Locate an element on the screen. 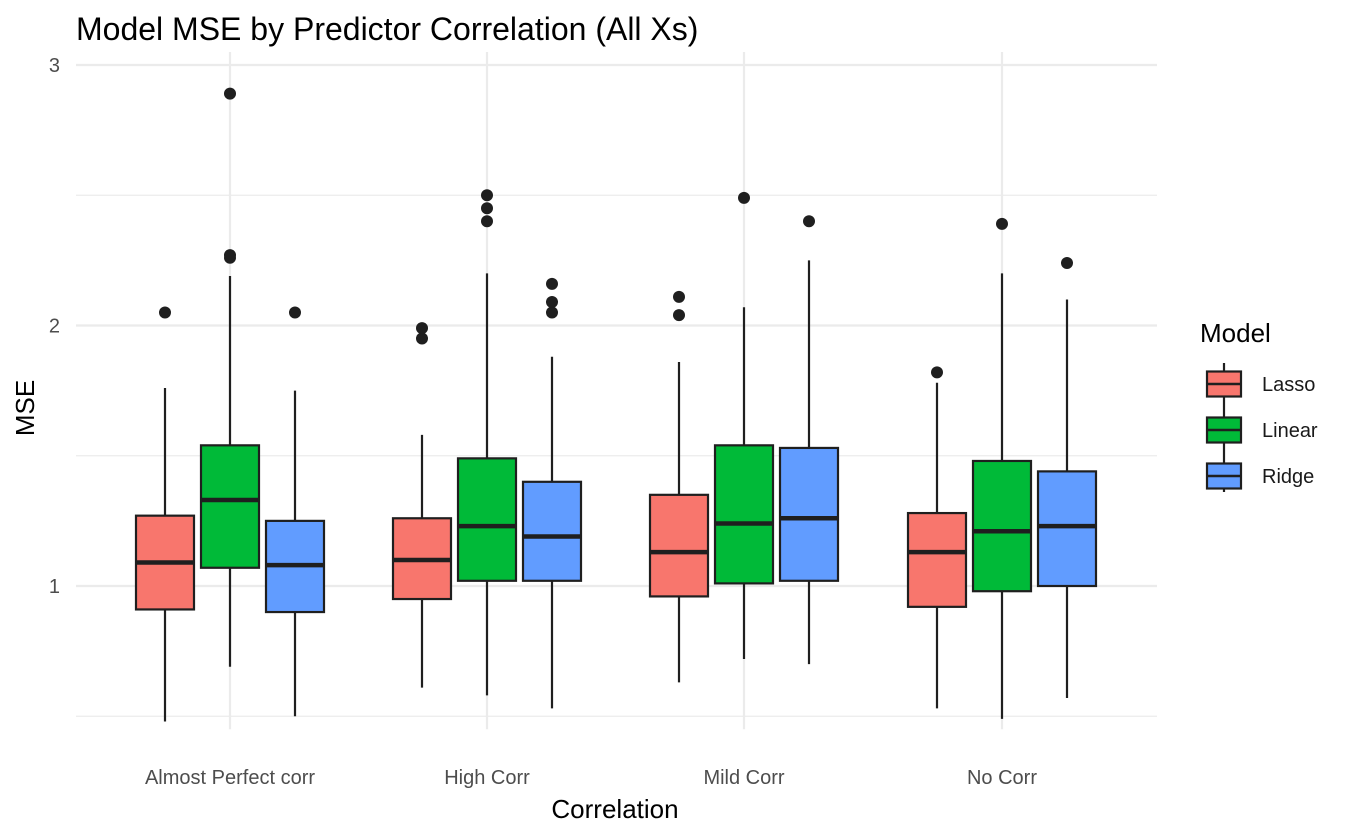 The width and height of the screenshot is (1356, 838). x-tick-label: Almost Perfect corr is located at coordinates (230, 778).